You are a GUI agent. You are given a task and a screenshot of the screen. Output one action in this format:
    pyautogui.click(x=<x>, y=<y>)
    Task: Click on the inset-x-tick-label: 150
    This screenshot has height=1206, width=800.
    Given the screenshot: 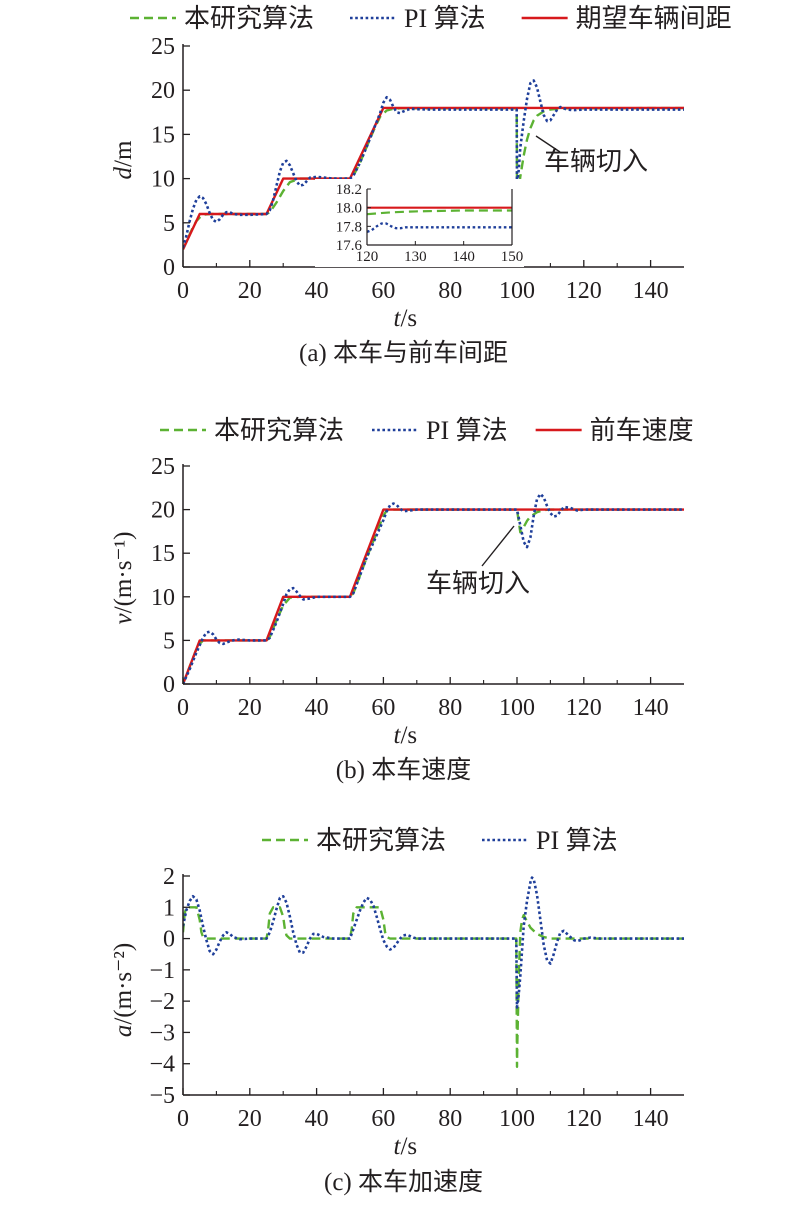 What is the action you would take?
    pyautogui.click(x=512, y=257)
    